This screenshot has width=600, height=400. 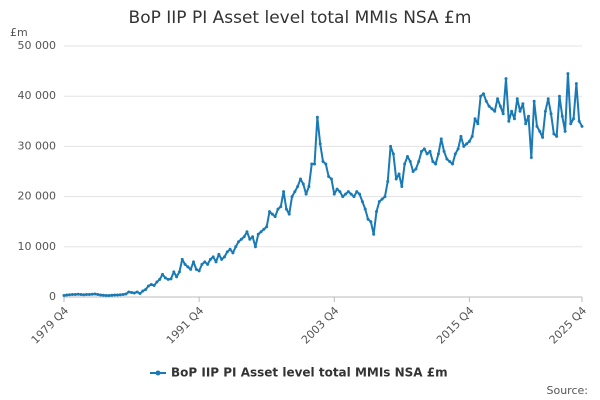 I want to click on legend-label: BoP IIP PI Asset level total MMIs NSA £m, so click(x=309, y=373).